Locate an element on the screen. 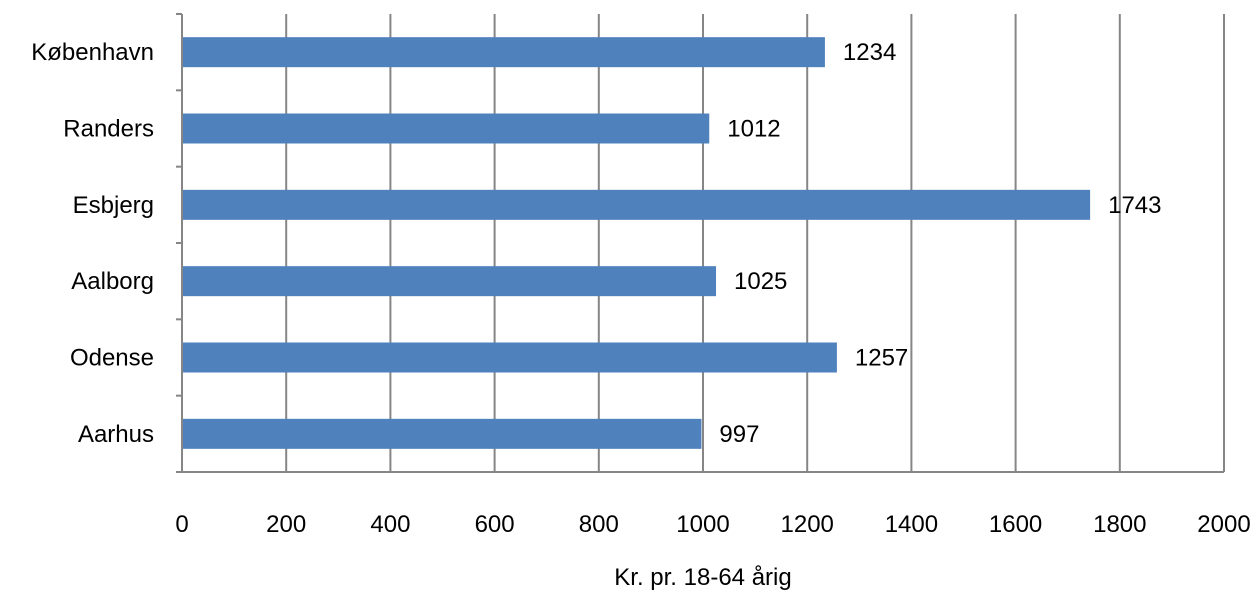 The height and width of the screenshot is (599, 1260). x-tick-label: 200 is located at coordinates (286, 524).